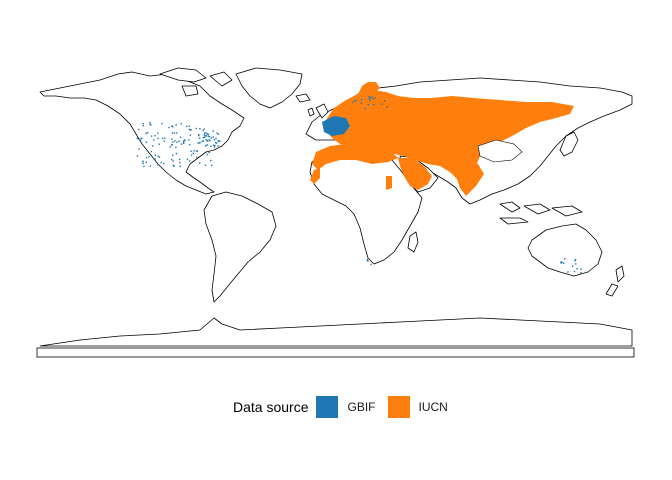 This screenshot has height=480, width=672. Describe the element at coordinates (355, 157) in the screenshot. I see `iucn-range-north-africa` at that location.